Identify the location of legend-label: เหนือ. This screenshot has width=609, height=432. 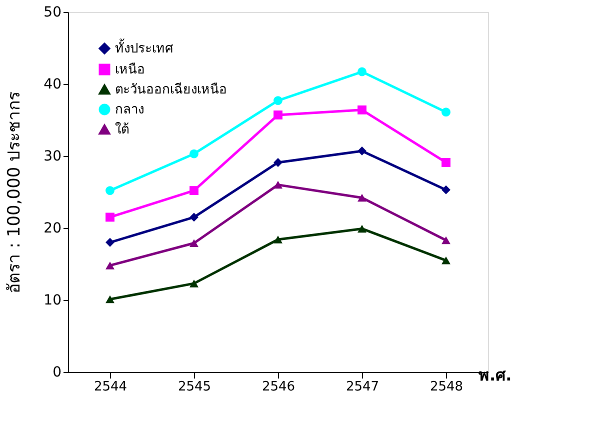
(130, 70).